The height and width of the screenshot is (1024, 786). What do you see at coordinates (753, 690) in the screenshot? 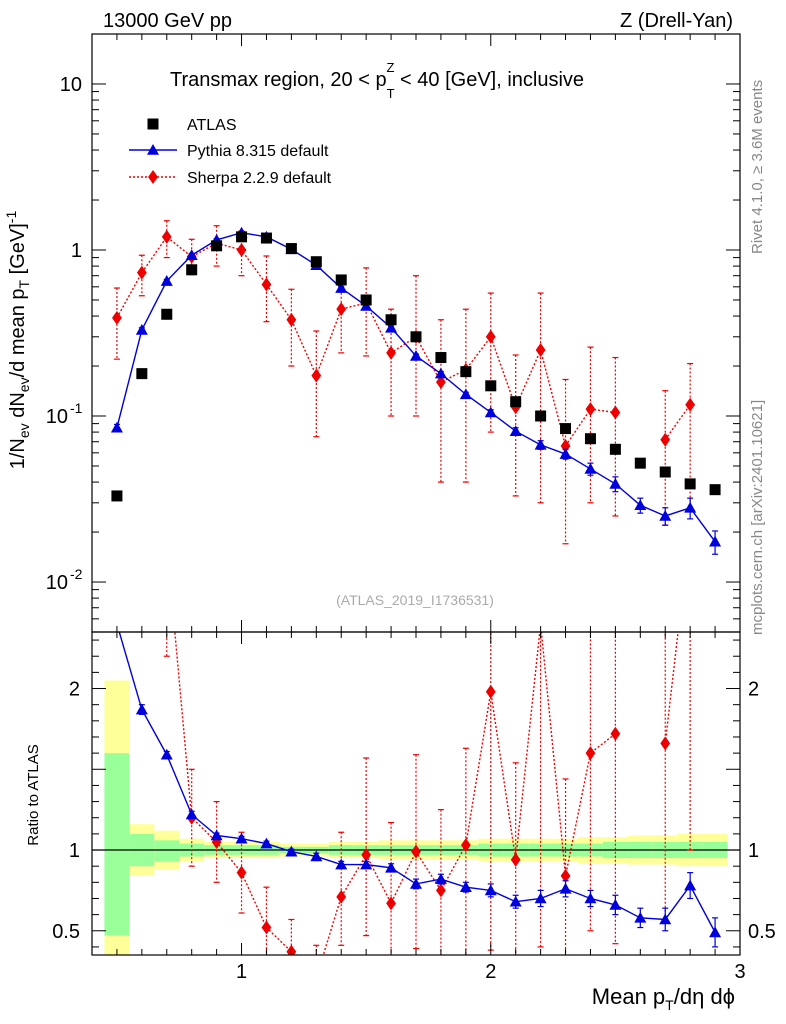
I see `ratio-y-tick-label-right: 2` at bounding box center [753, 690].